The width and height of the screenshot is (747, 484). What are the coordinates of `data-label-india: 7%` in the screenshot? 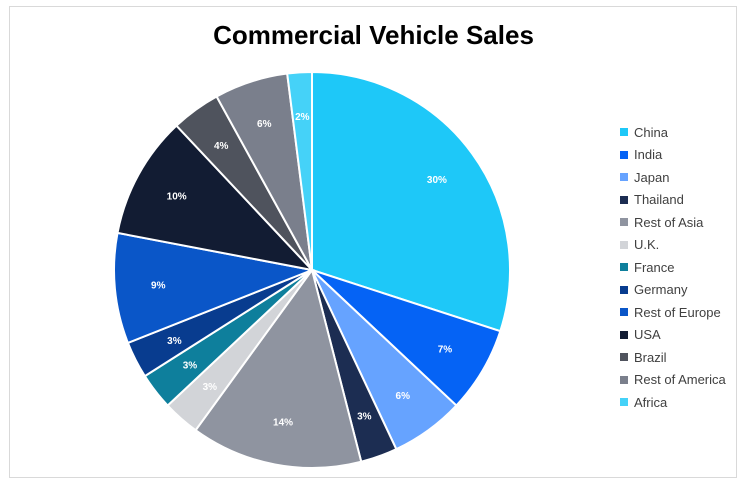 It's located at (445, 350).